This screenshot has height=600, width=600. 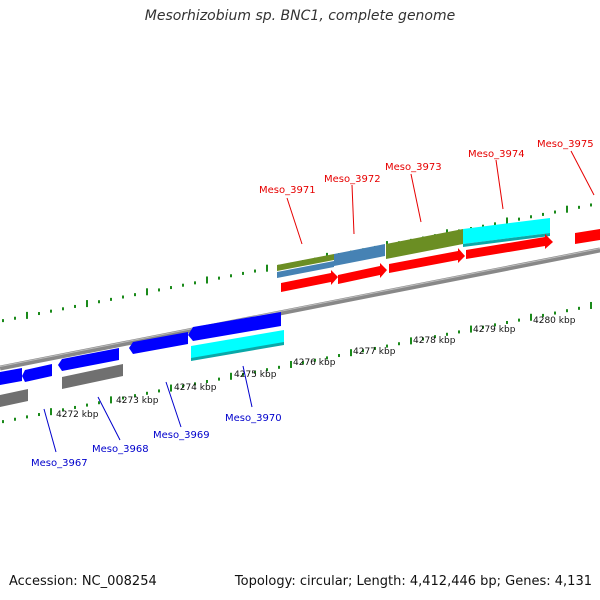 I want to click on gene-label-reverse: Meso_3969, so click(x=181, y=435).